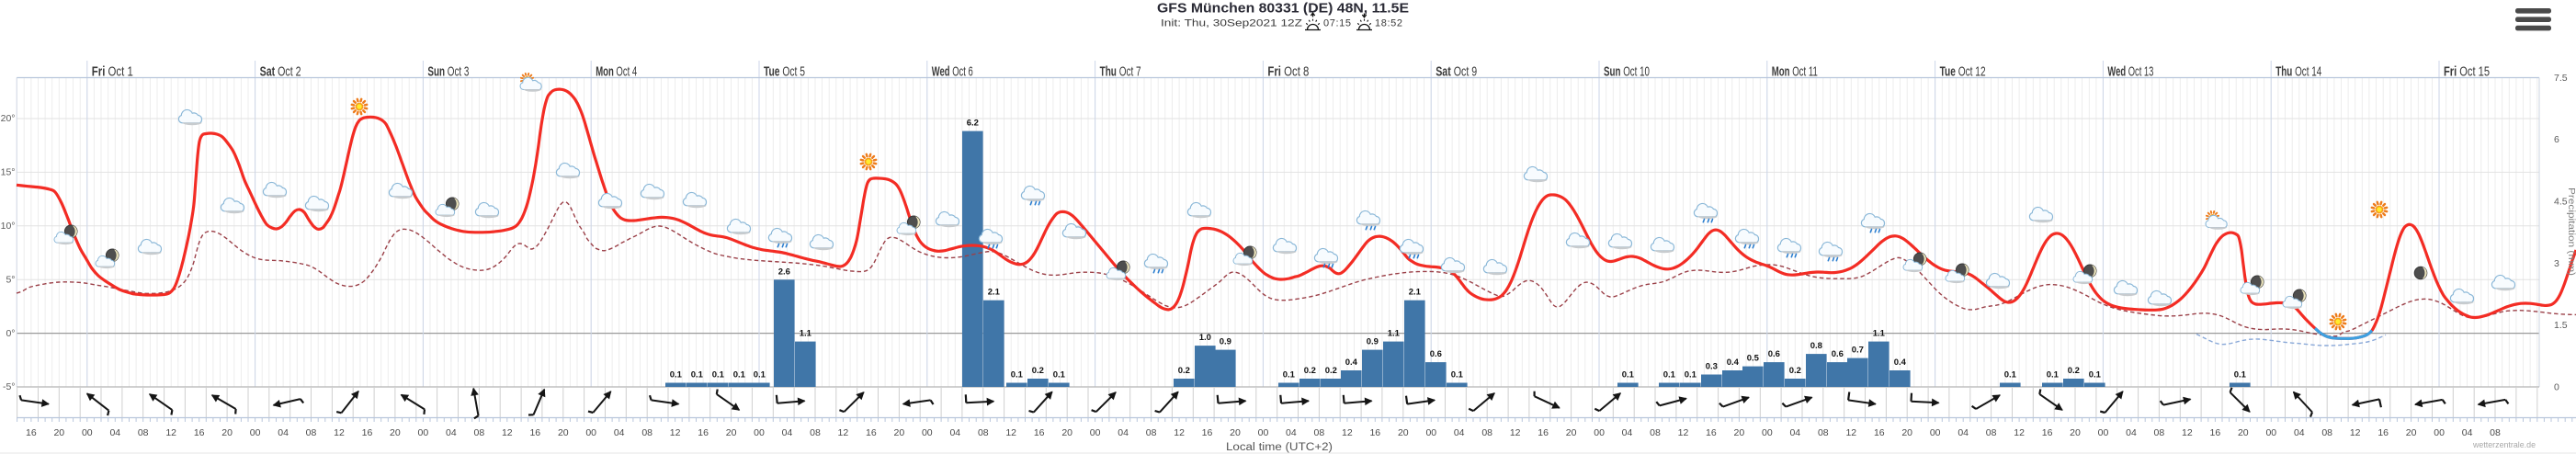 Image resolution: width=2576 pixels, height=454 pixels. Describe the element at coordinates (2467, 72) in the screenshot. I see `svg-text: Fri Oct 15` at that location.